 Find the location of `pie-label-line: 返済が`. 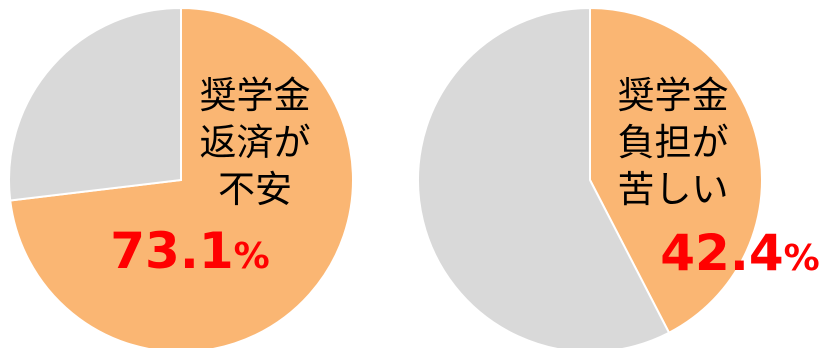

pie-label-line: 返済が is located at coordinates (255, 142).